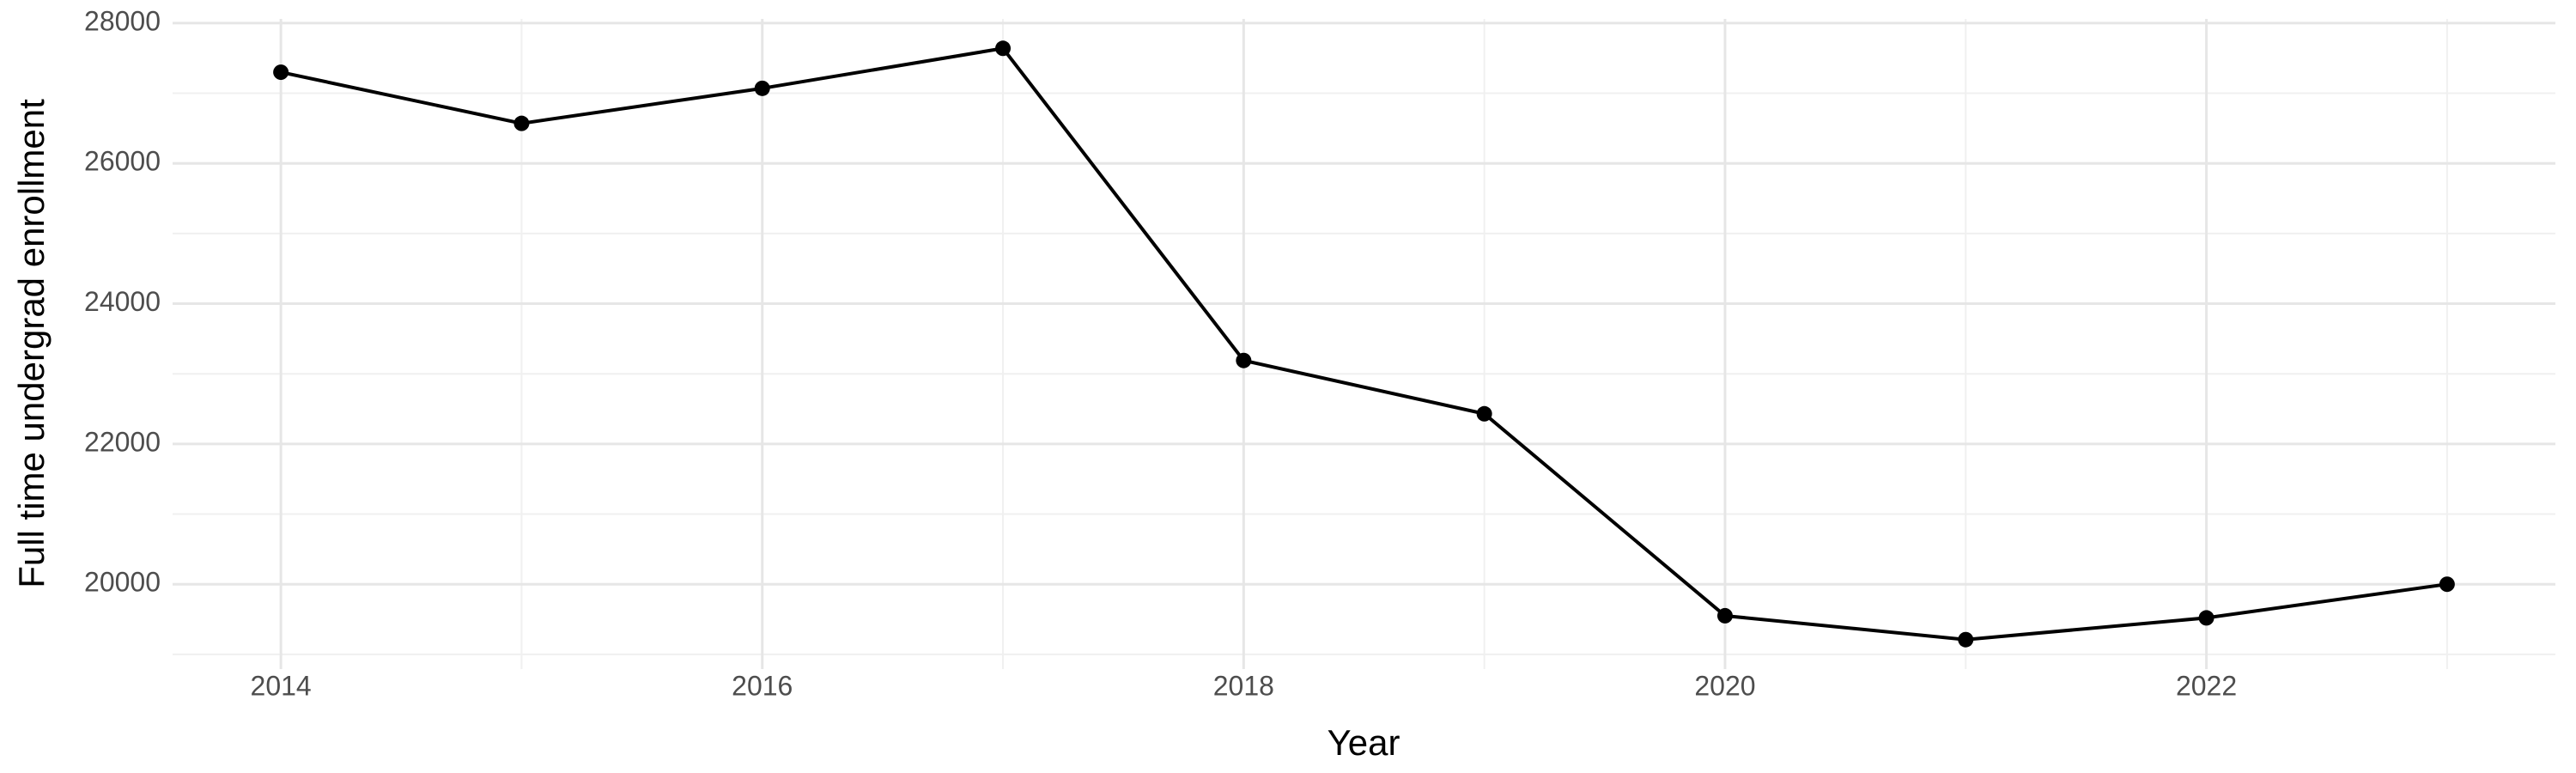  Describe the element at coordinates (1363, 742) in the screenshot. I see `x-axis-title: Year` at that location.